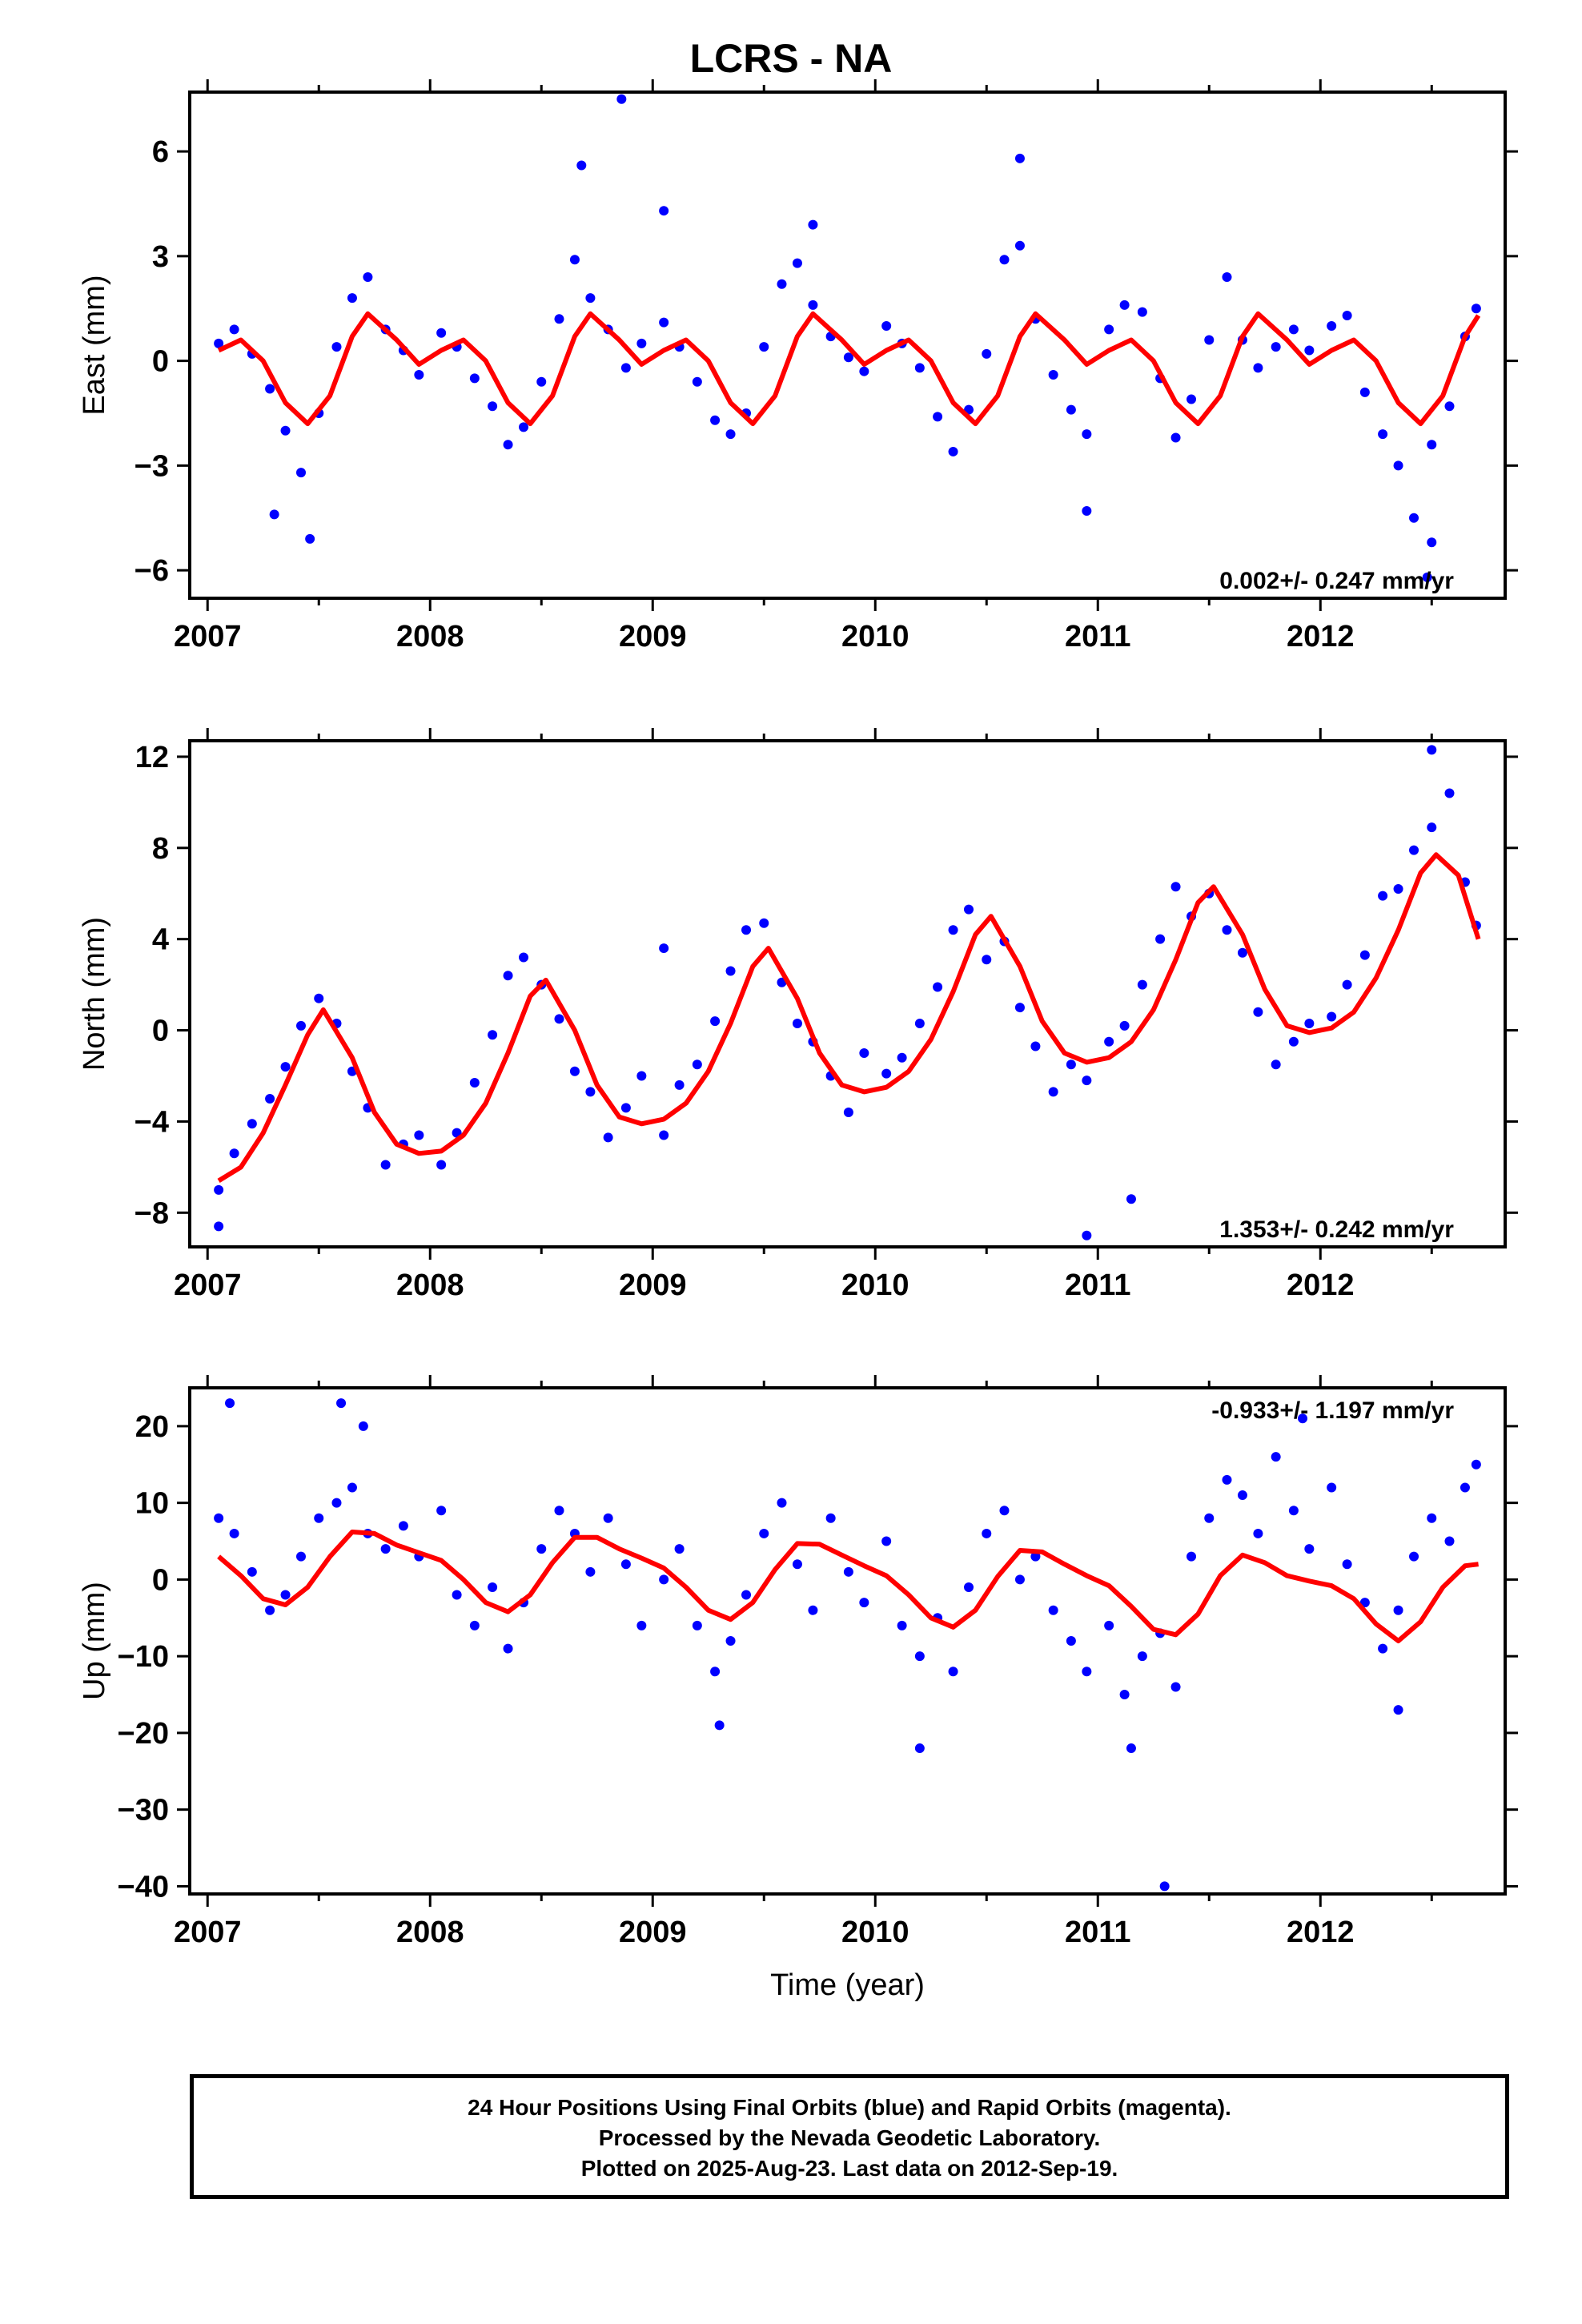 This screenshot has height=2324, width=1582. What do you see at coordinates (152, 757) in the screenshot?
I see `panel-2-y-tick-label: 12` at bounding box center [152, 757].